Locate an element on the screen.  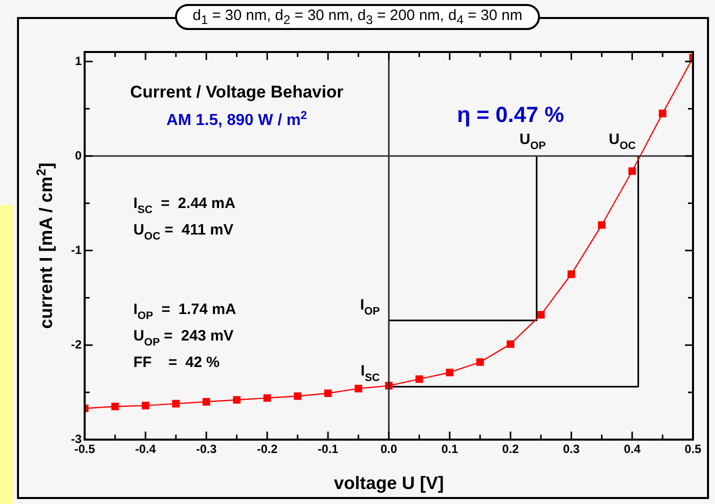
y-axis-title: current I [mA / cm2] is located at coordinates (45, 245).